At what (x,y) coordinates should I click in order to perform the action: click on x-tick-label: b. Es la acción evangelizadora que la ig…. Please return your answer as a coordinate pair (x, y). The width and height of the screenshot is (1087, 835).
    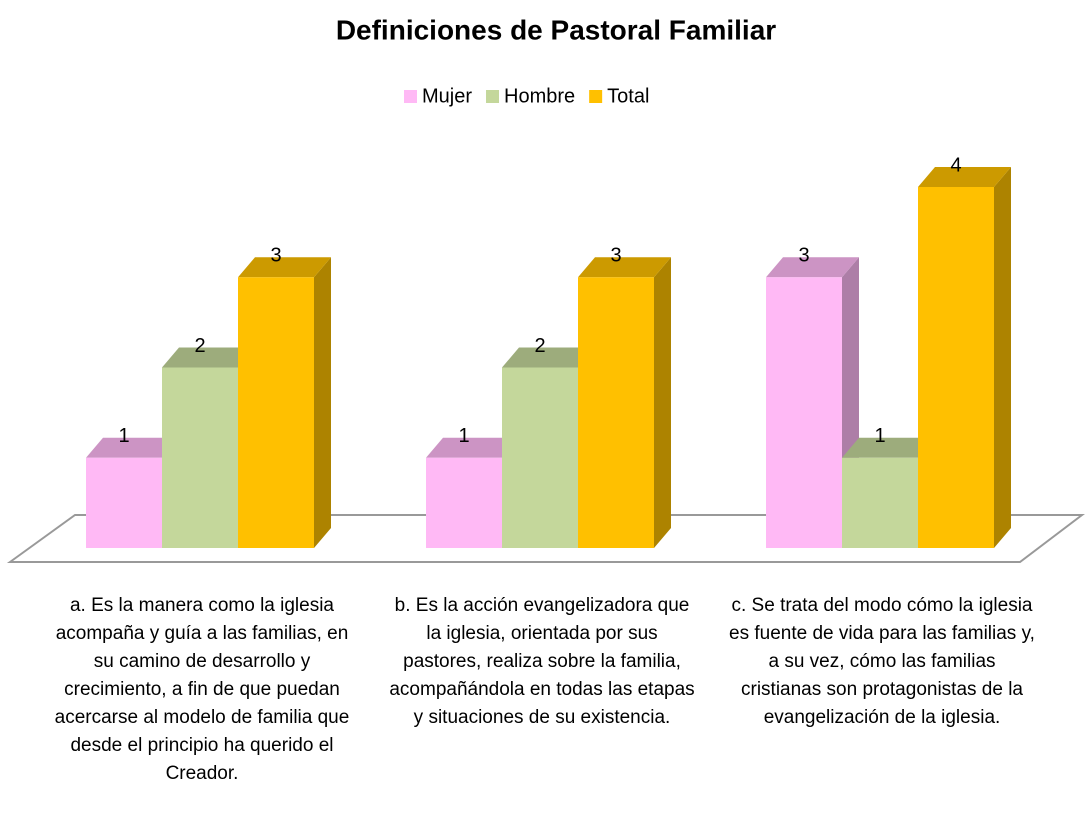
    Looking at the image, I should click on (542, 661).